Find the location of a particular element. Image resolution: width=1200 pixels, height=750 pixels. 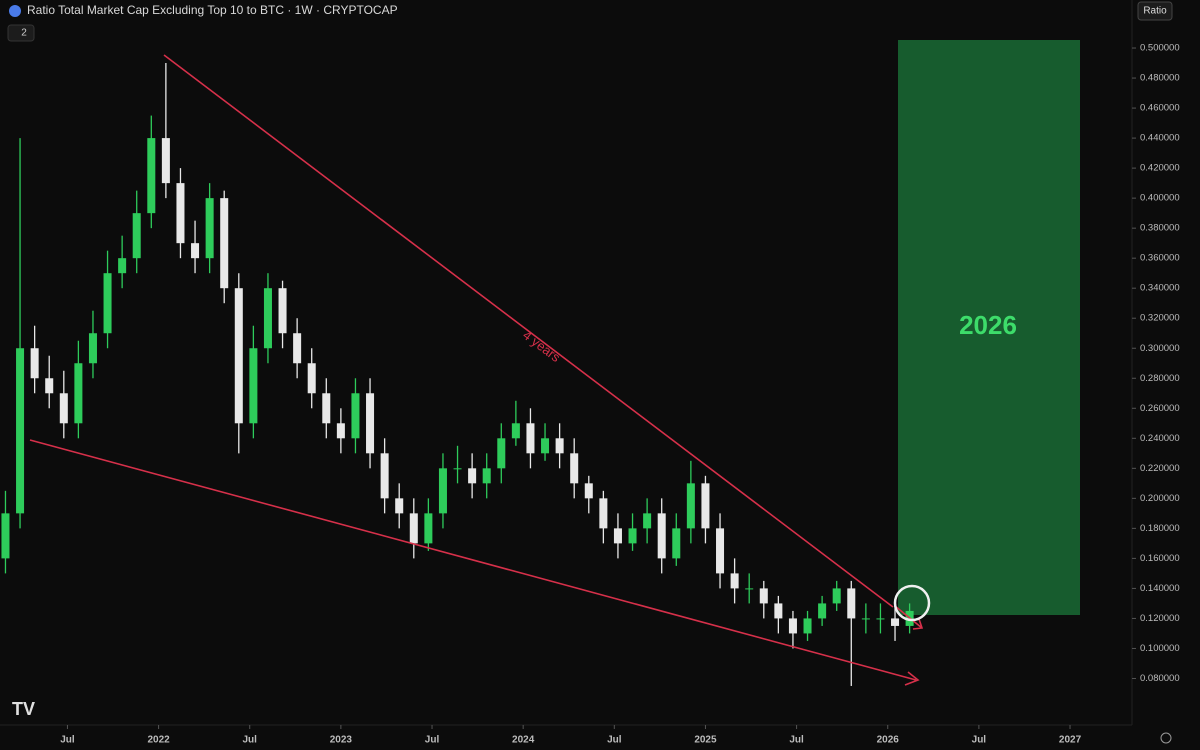

y-tick-label: 0.100000 is located at coordinates (1160, 648).